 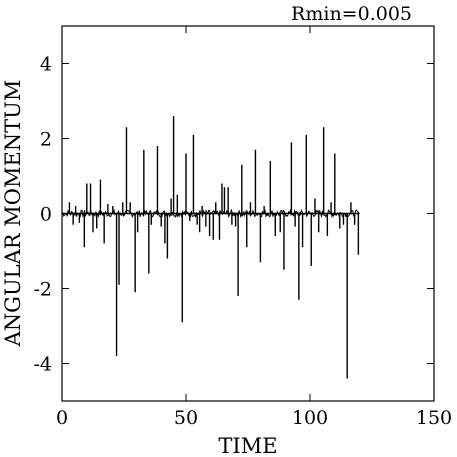 What do you see at coordinates (46, 140) in the screenshot?
I see `y-tick-label: 2` at bounding box center [46, 140].